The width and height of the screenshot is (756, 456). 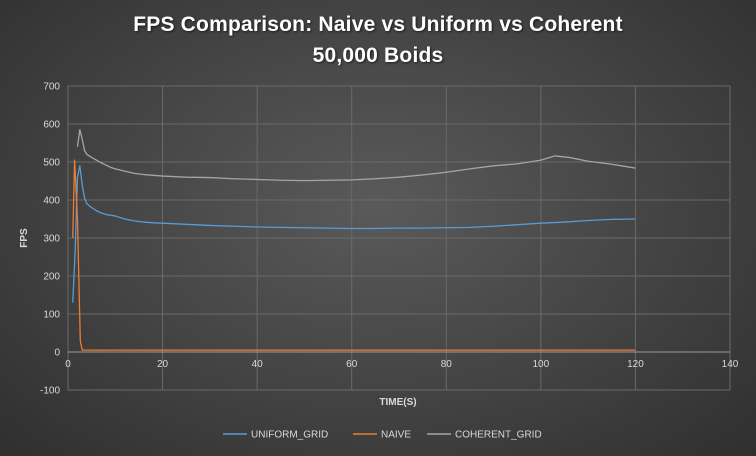 I want to click on y-tick-label: 100, so click(x=51, y=315).